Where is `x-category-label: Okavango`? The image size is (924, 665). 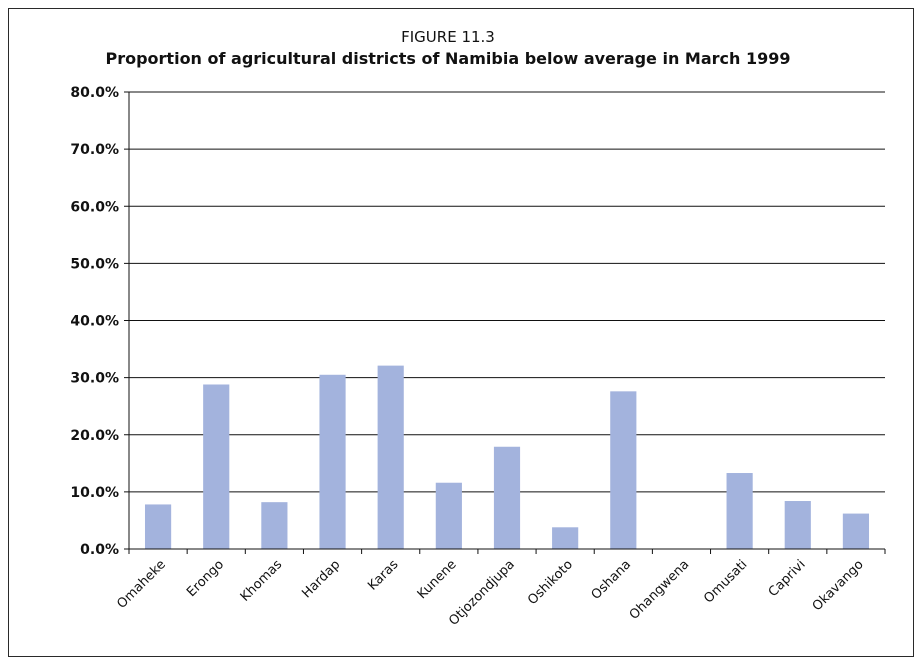 x-category-label: Okavango is located at coordinates (838, 585).